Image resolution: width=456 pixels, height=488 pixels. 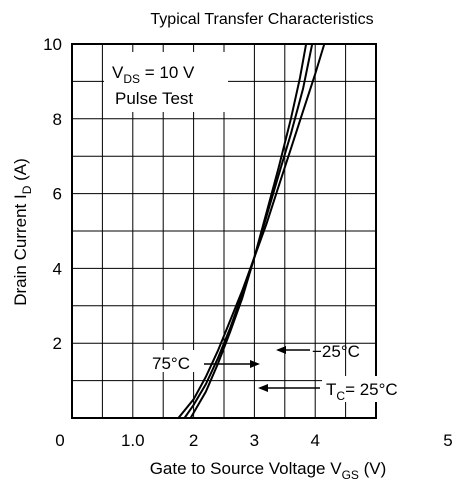 I want to click on annotation-minus25: −25°C, so click(x=318, y=351).